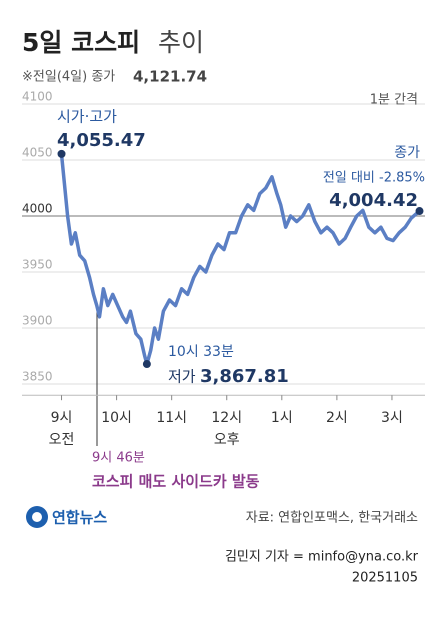 This screenshot has height=639, width=436. I want to click on x-tick-label: 10시, so click(116, 418).